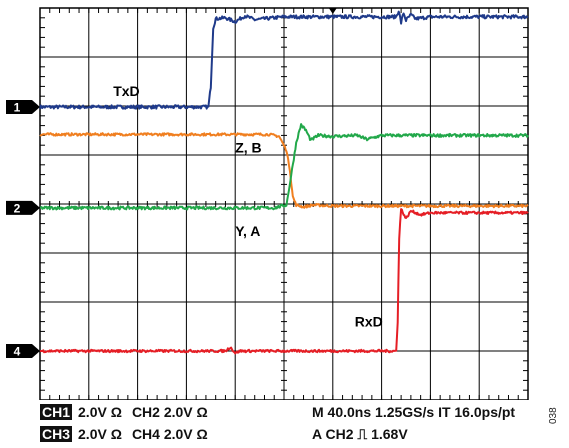 This screenshot has width=569, height=448. Describe the element at coordinates (553, 415) in the screenshot. I see `figure-id: 038` at that location.